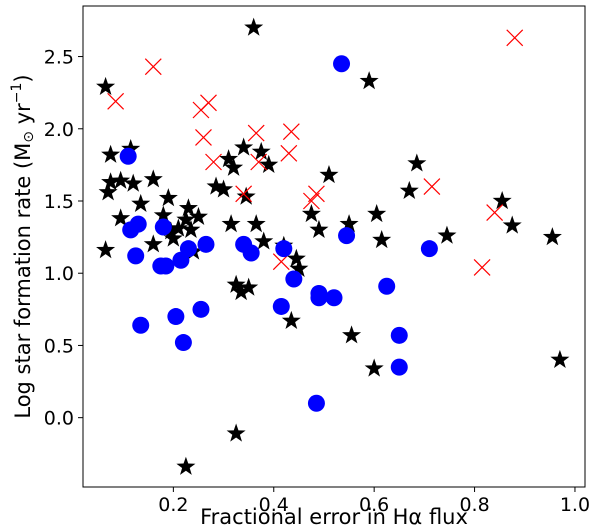  Describe the element at coordinates (374, 505) in the screenshot. I see `x-tick-label: 0.6` at that location.